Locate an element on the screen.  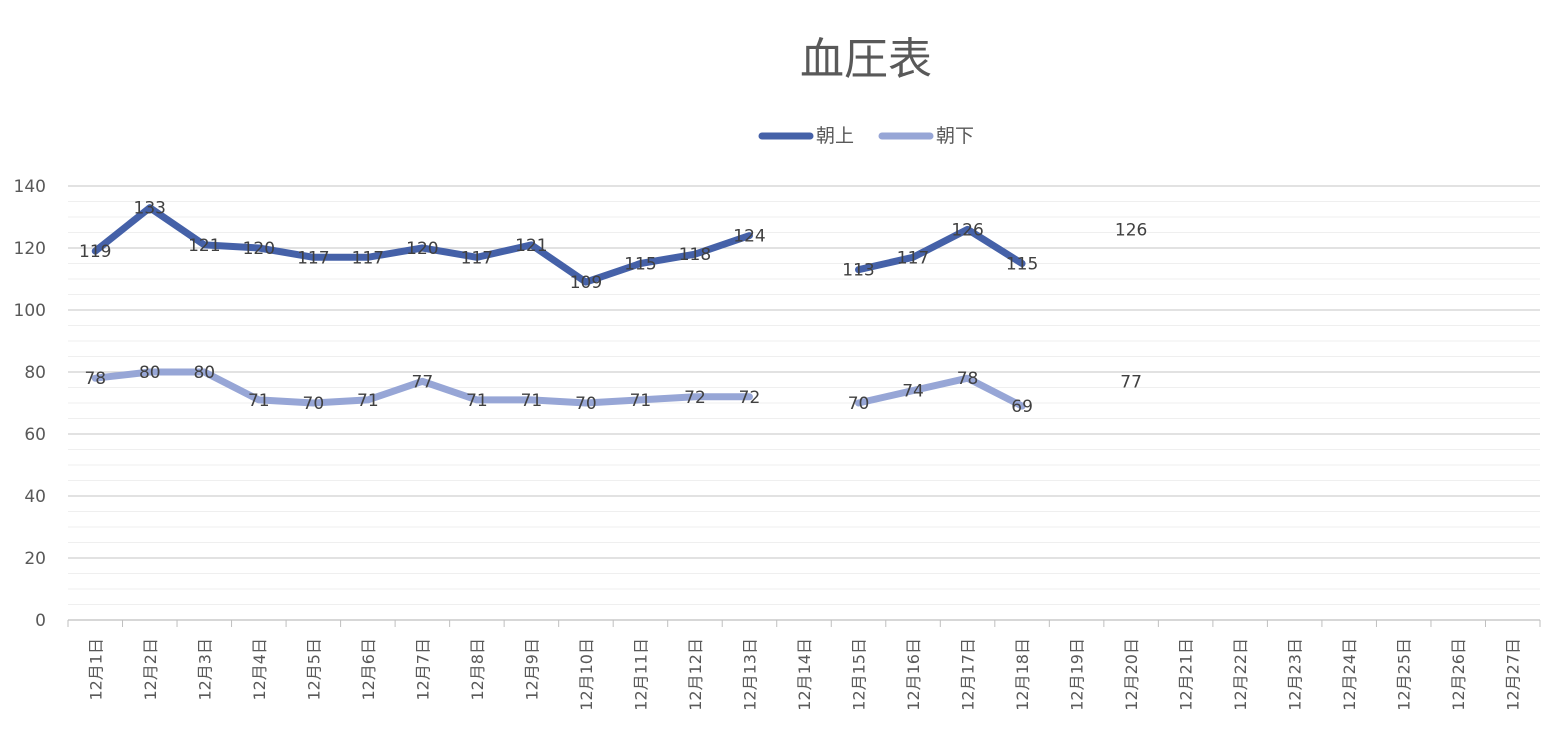
x-tick-label: 12月26日 is located at coordinates (1458, 674).